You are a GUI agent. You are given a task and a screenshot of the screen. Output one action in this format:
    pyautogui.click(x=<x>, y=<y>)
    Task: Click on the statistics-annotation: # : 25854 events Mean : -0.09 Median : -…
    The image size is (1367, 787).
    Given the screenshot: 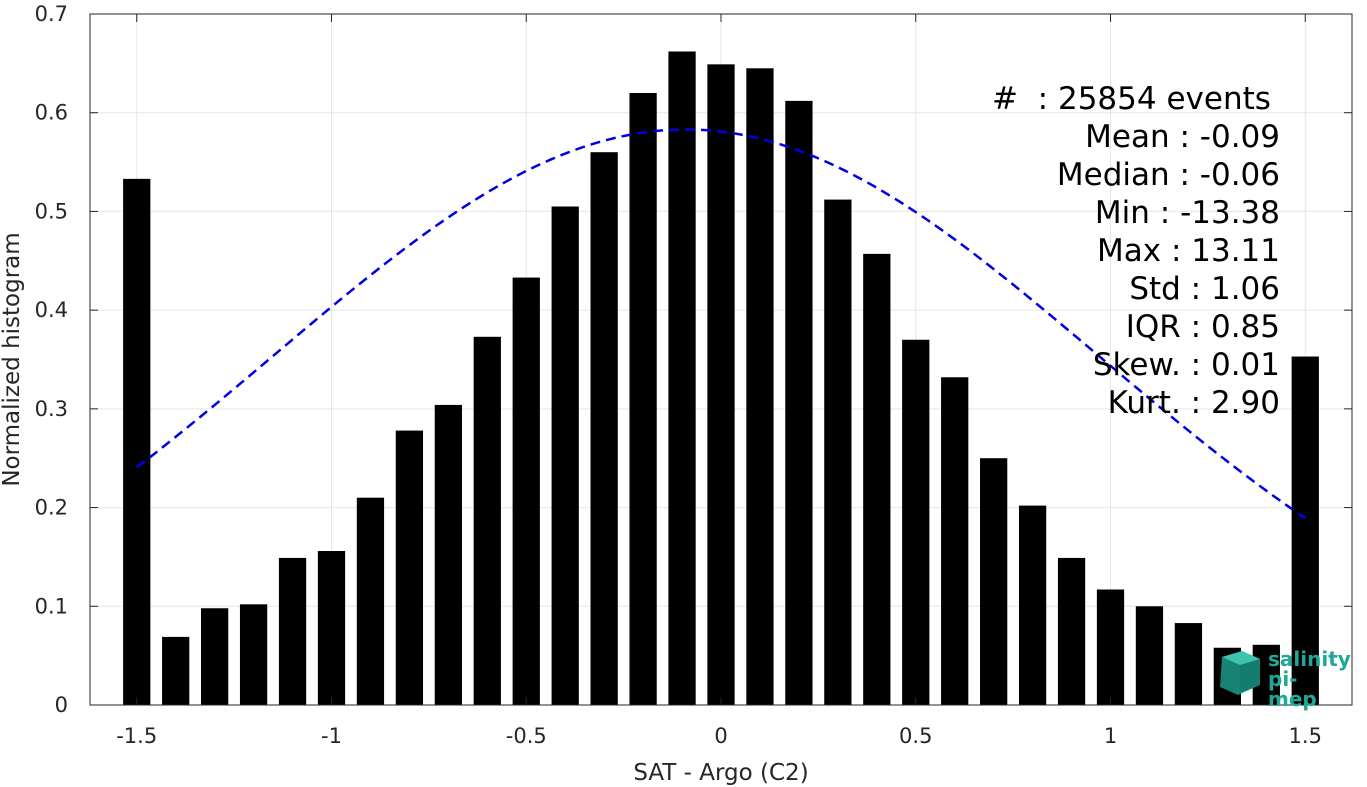 What is the action you would take?
    pyautogui.click(x=1110, y=251)
    